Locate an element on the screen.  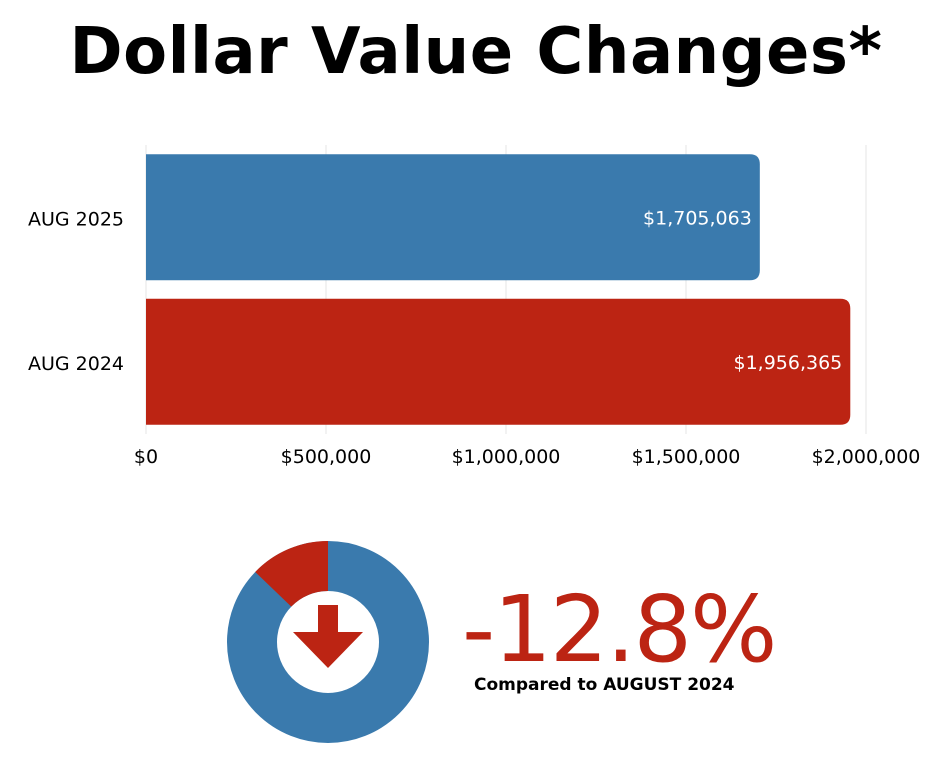
change-percentage: -12.8% is located at coordinates (619, 629).